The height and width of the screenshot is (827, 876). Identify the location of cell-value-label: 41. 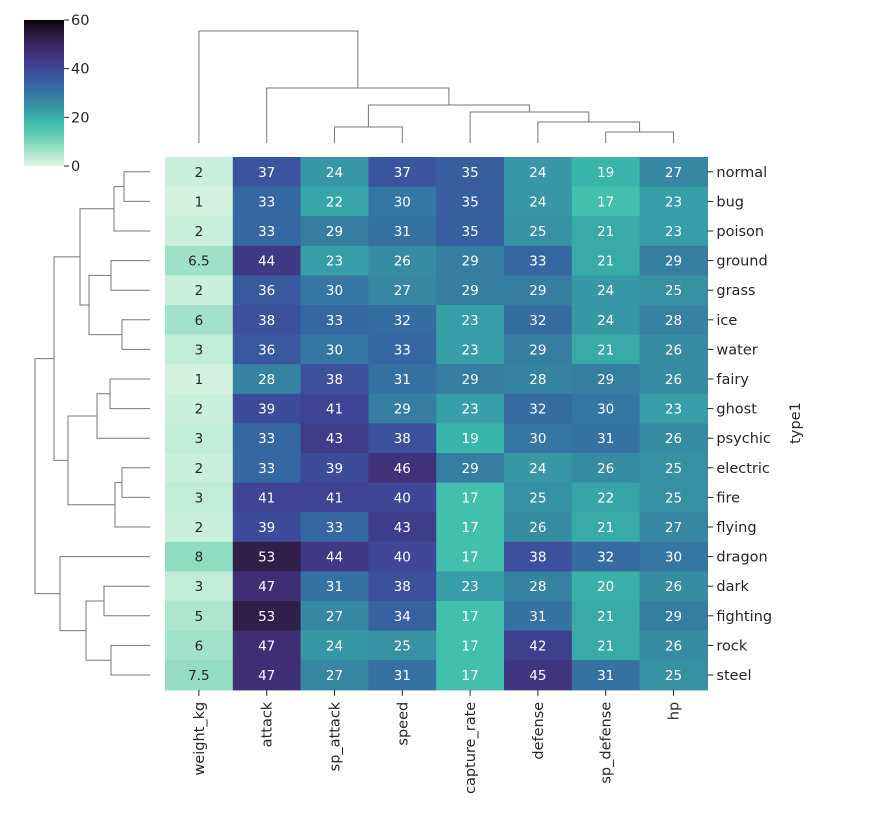
(266, 498).